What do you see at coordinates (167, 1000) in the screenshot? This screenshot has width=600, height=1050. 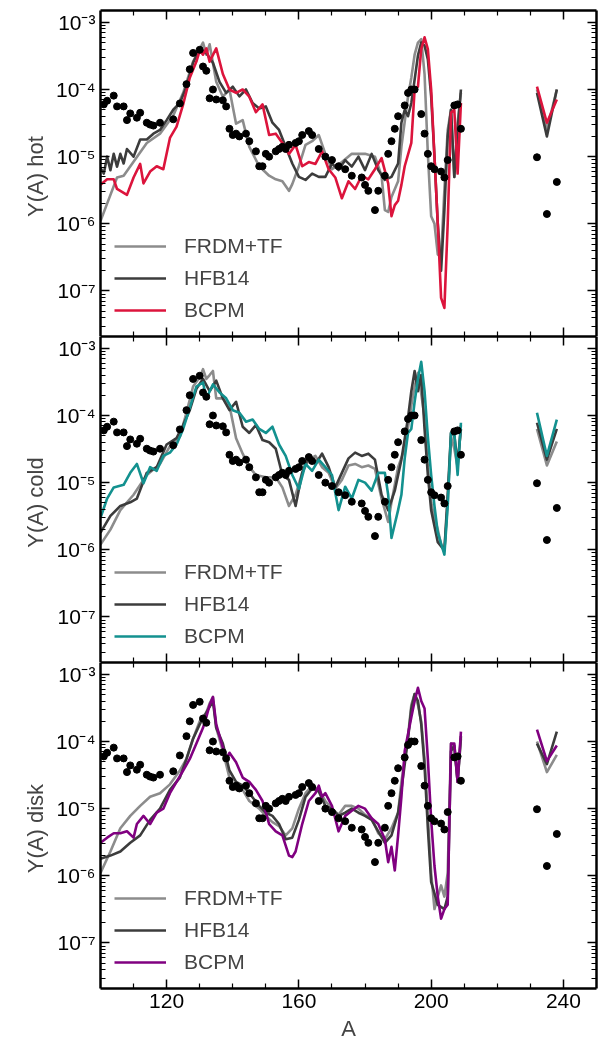 I see `x-tick-label: 120` at bounding box center [167, 1000].